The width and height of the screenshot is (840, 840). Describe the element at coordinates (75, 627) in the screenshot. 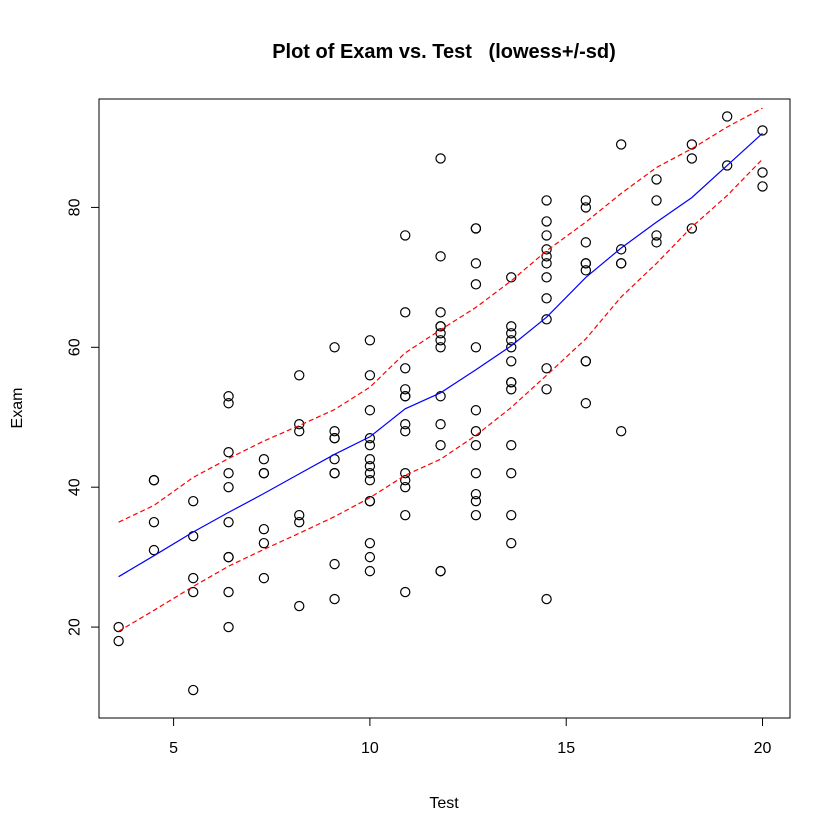

I see `y-tick-label: 20` at that location.